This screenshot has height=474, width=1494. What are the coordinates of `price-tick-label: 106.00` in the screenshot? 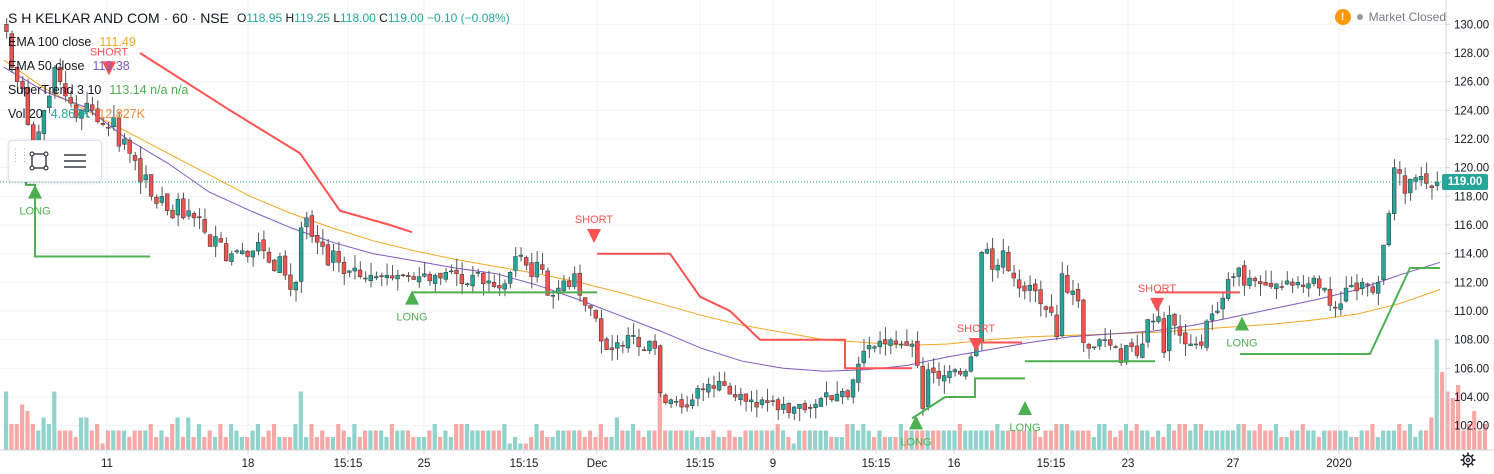 It's located at (1471, 369).